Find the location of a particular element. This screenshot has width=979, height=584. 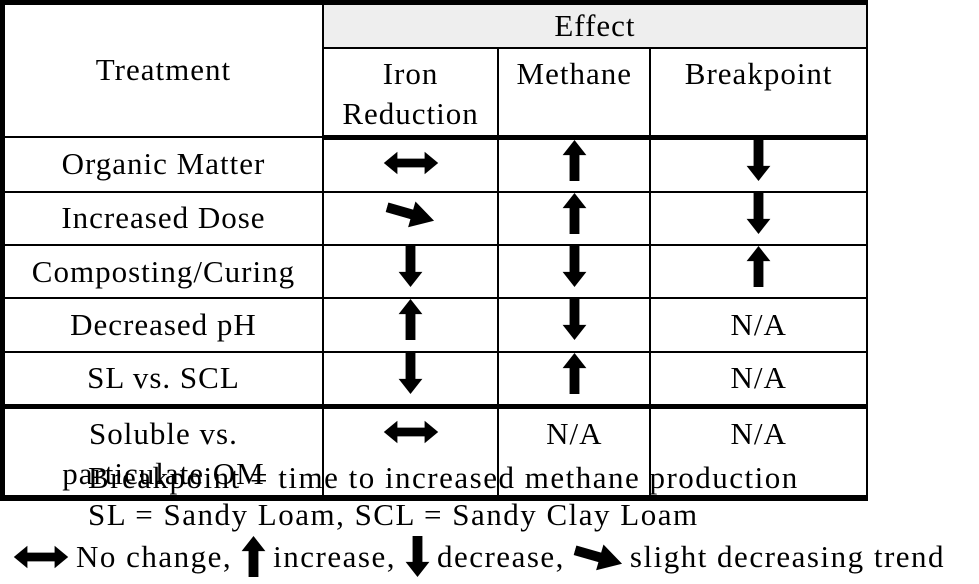

legend-item-no-change: No change, is located at coordinates (127, 557).